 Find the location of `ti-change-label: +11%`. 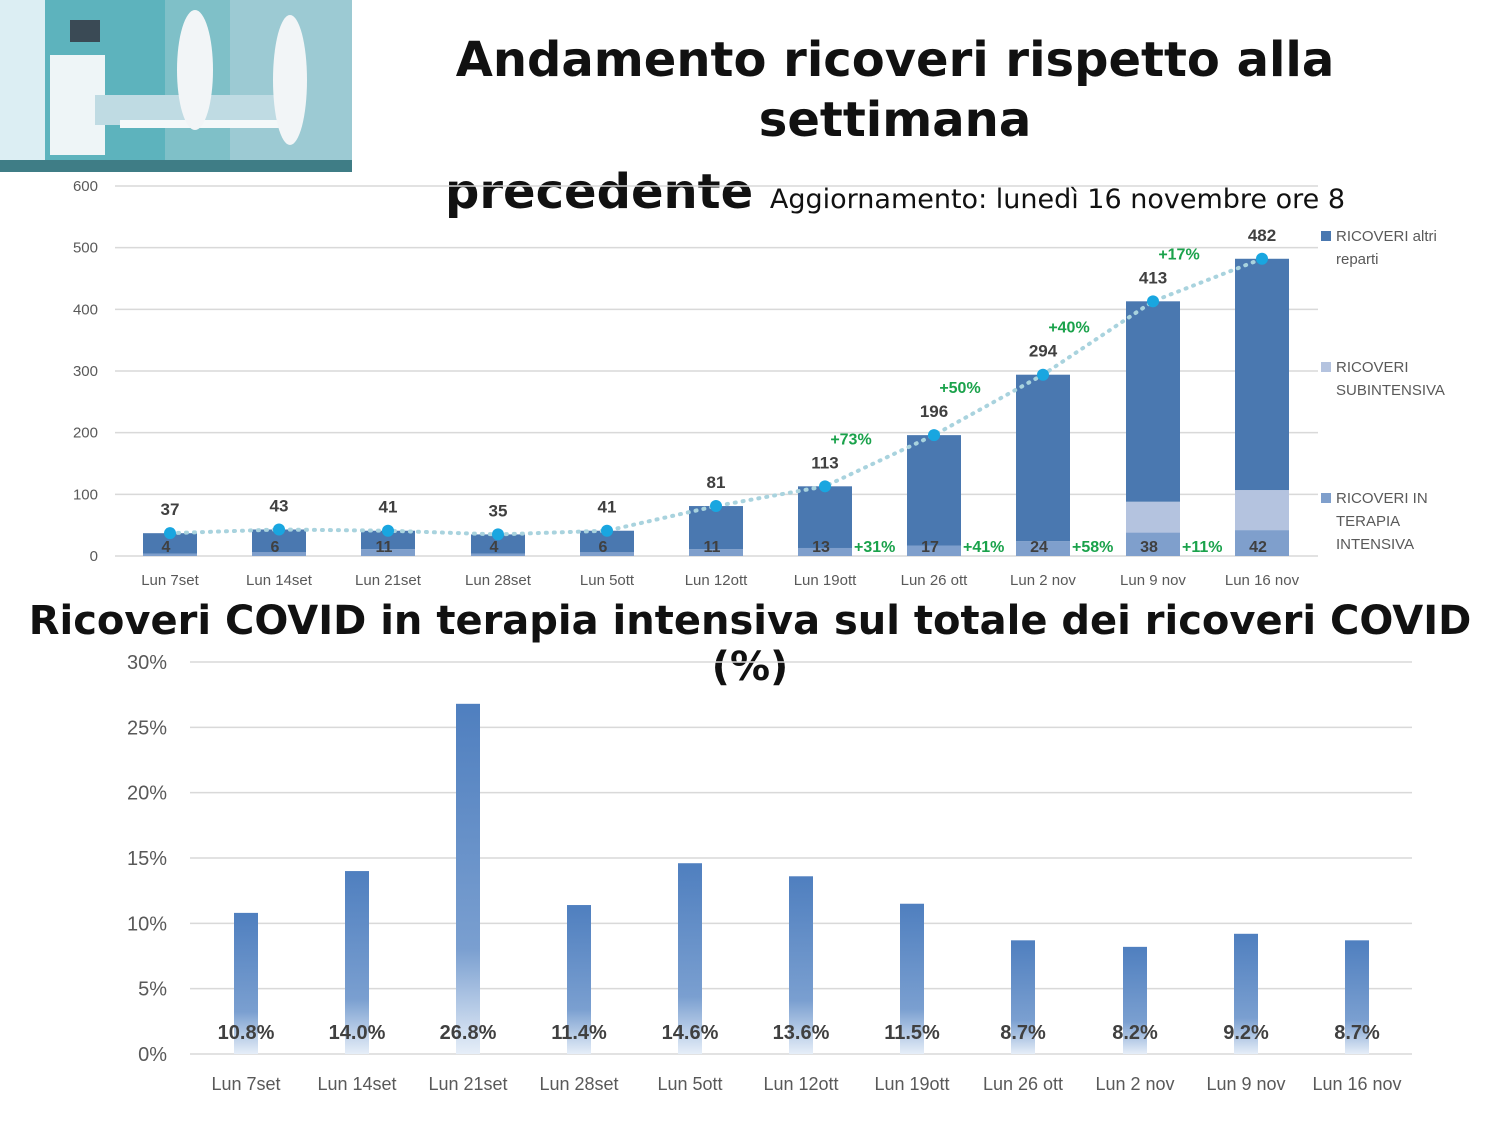

ti-change-label: +11% is located at coordinates (1202, 547).